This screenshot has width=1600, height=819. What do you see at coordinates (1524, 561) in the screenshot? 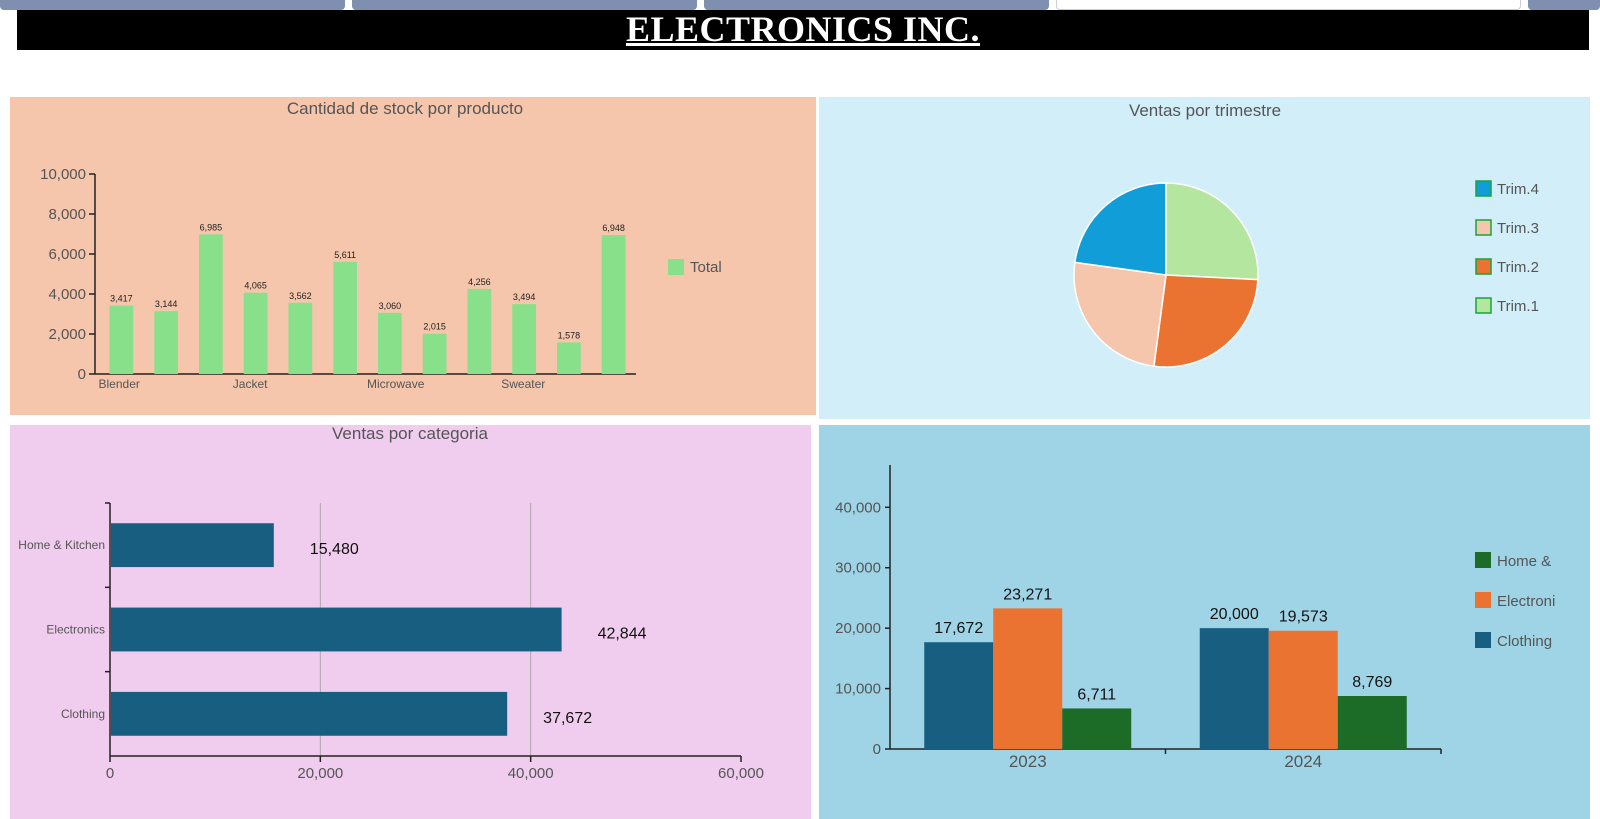
I see `legend-label: Home &` at bounding box center [1524, 561].